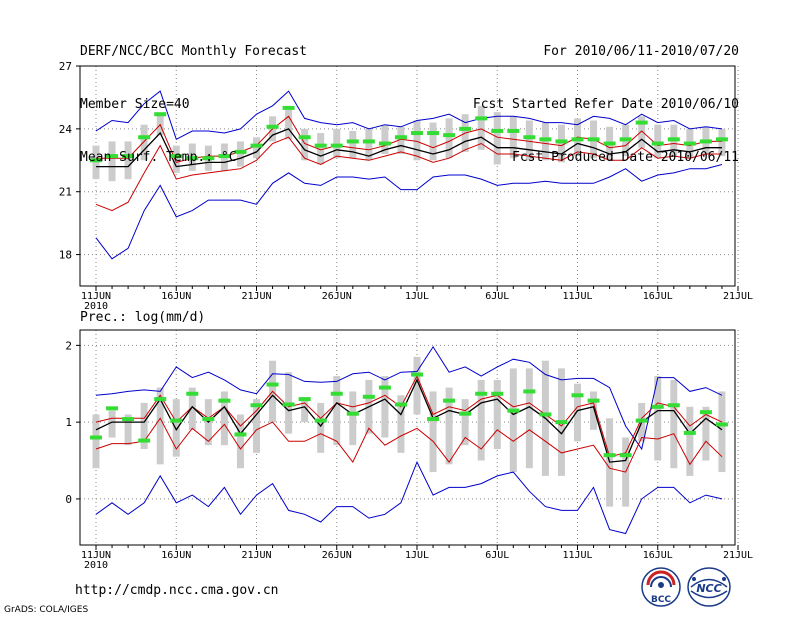 The height and width of the screenshot is (618, 800). I want to click on member-size: Member Size=40, so click(135, 104).